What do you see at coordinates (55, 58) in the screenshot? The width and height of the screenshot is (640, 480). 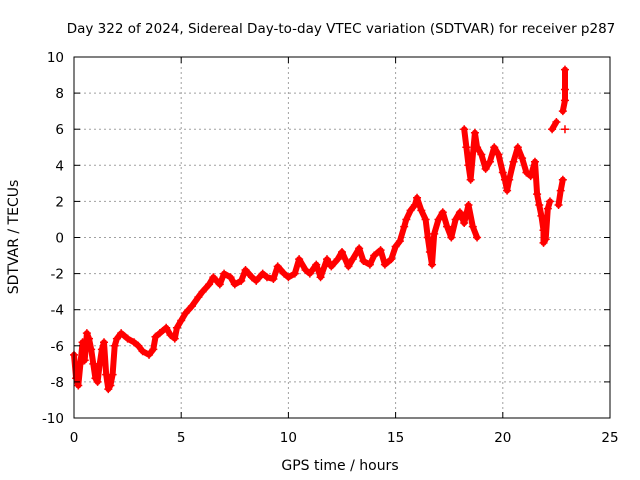 I see `y-tick-label: 10` at bounding box center [55, 58].